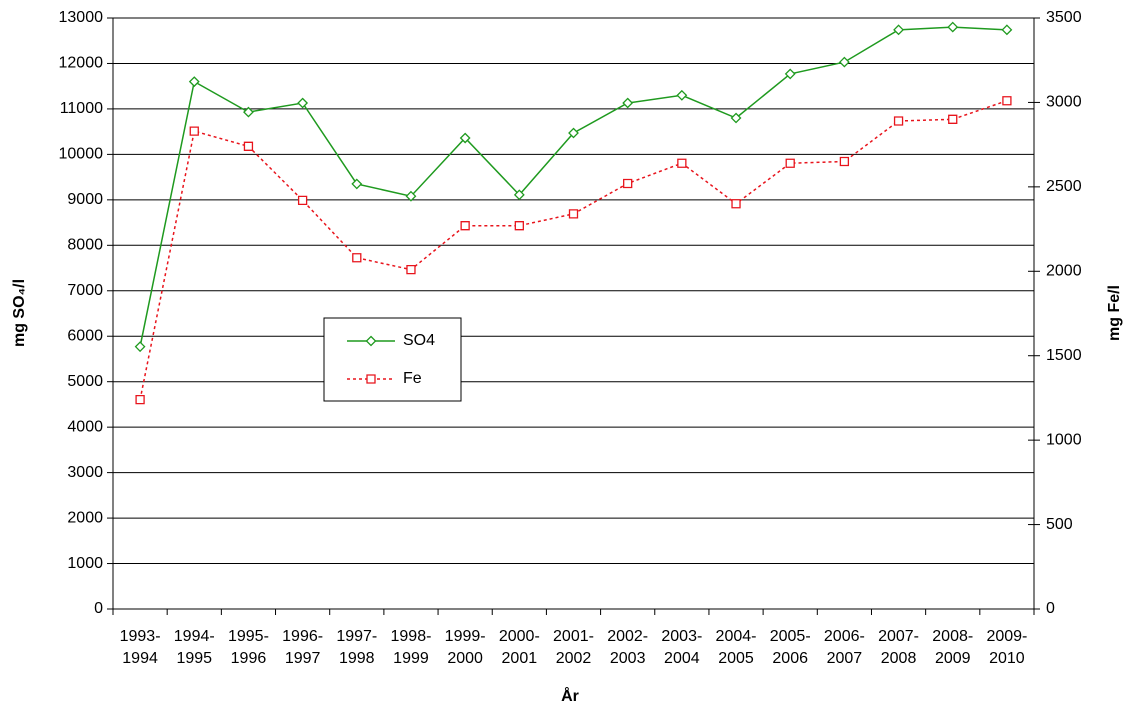 Image resolution: width=1127 pixels, height=706 pixels. Describe the element at coordinates (85, 290) in the screenshot. I see `y-tick-label: 7000` at that location.